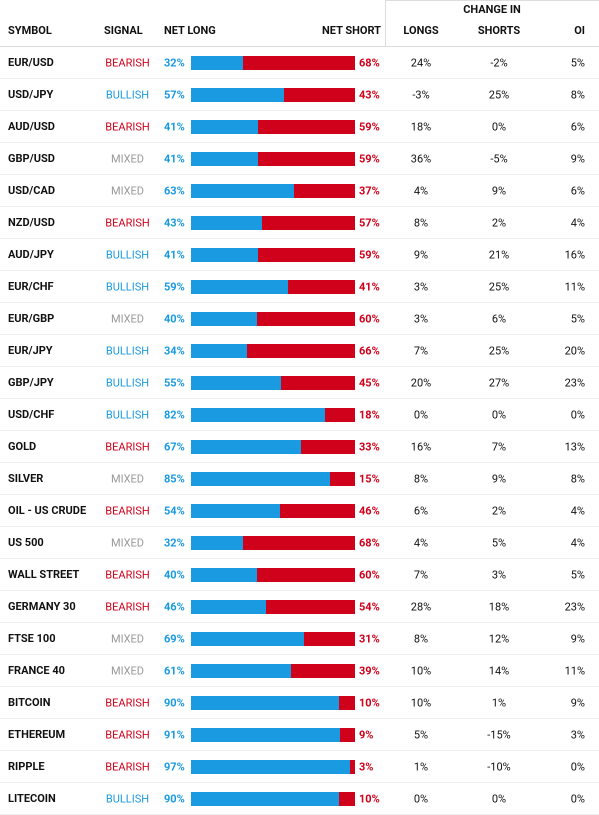  What do you see at coordinates (30, 30) in the screenshot?
I see `header-cell: SYMBOL` at bounding box center [30, 30].